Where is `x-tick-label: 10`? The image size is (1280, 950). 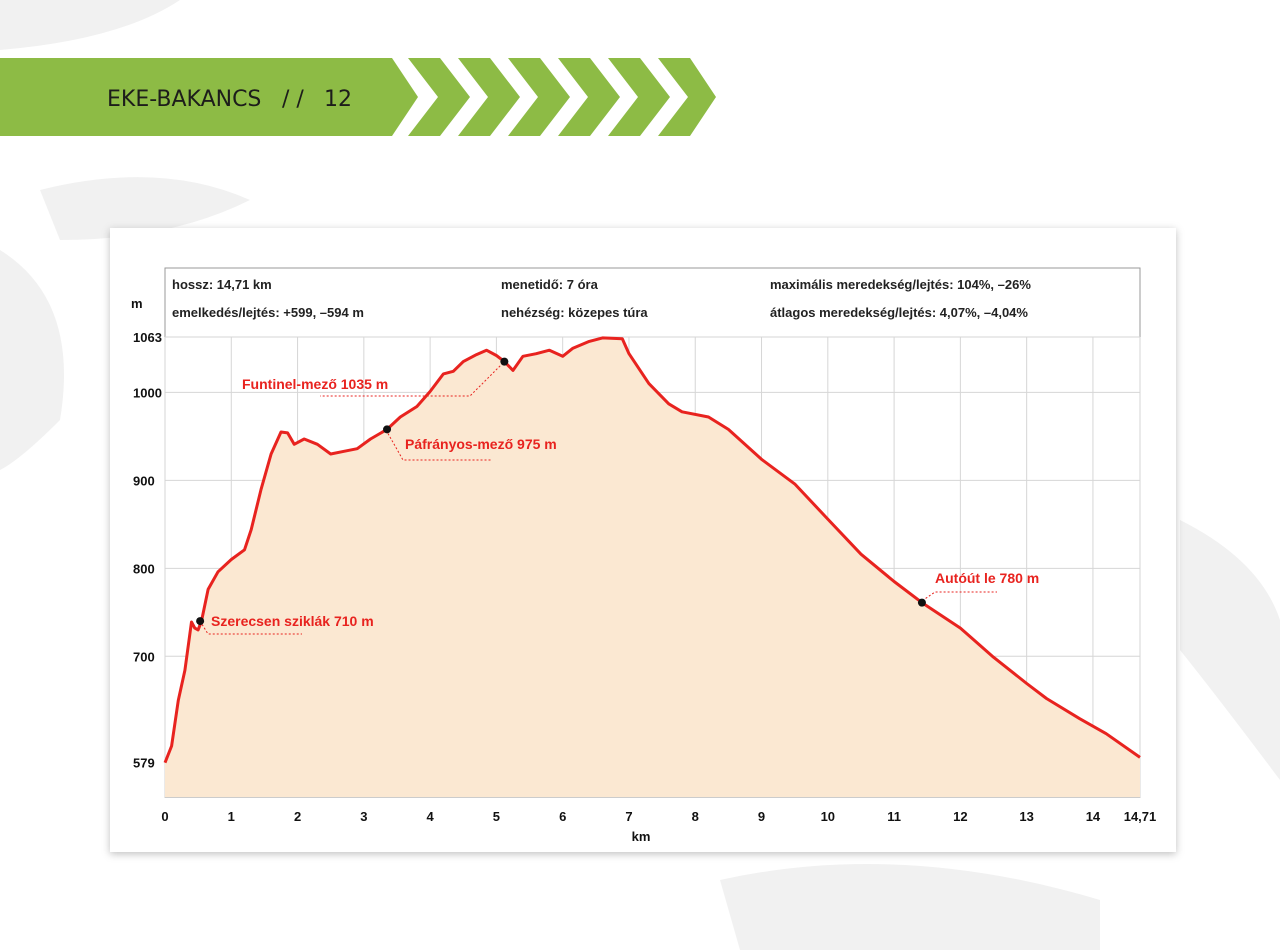
x-tick-label: 10 is located at coordinates (828, 816).